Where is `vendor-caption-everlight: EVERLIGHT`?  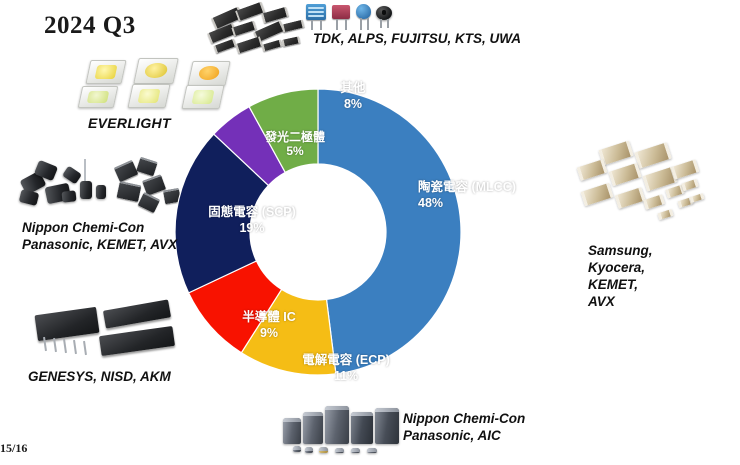 vendor-caption-everlight: EVERLIGHT is located at coordinates (129, 123).